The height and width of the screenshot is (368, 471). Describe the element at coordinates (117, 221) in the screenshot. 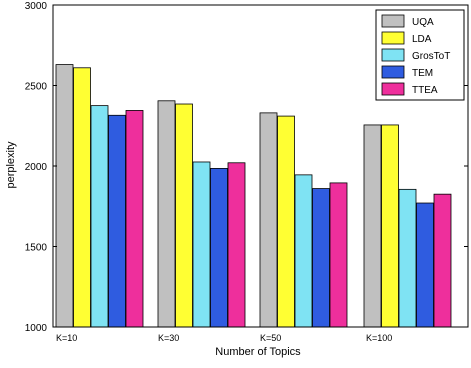

I see `bar-tem-k10` at that location.